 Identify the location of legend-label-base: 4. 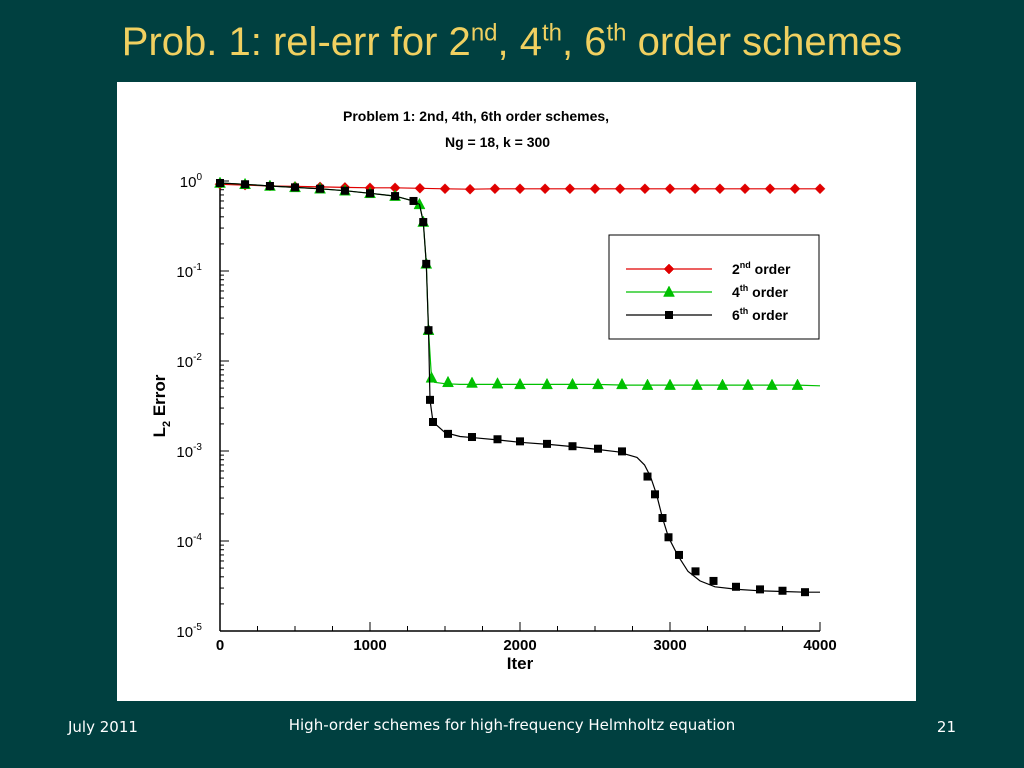
(736, 292).